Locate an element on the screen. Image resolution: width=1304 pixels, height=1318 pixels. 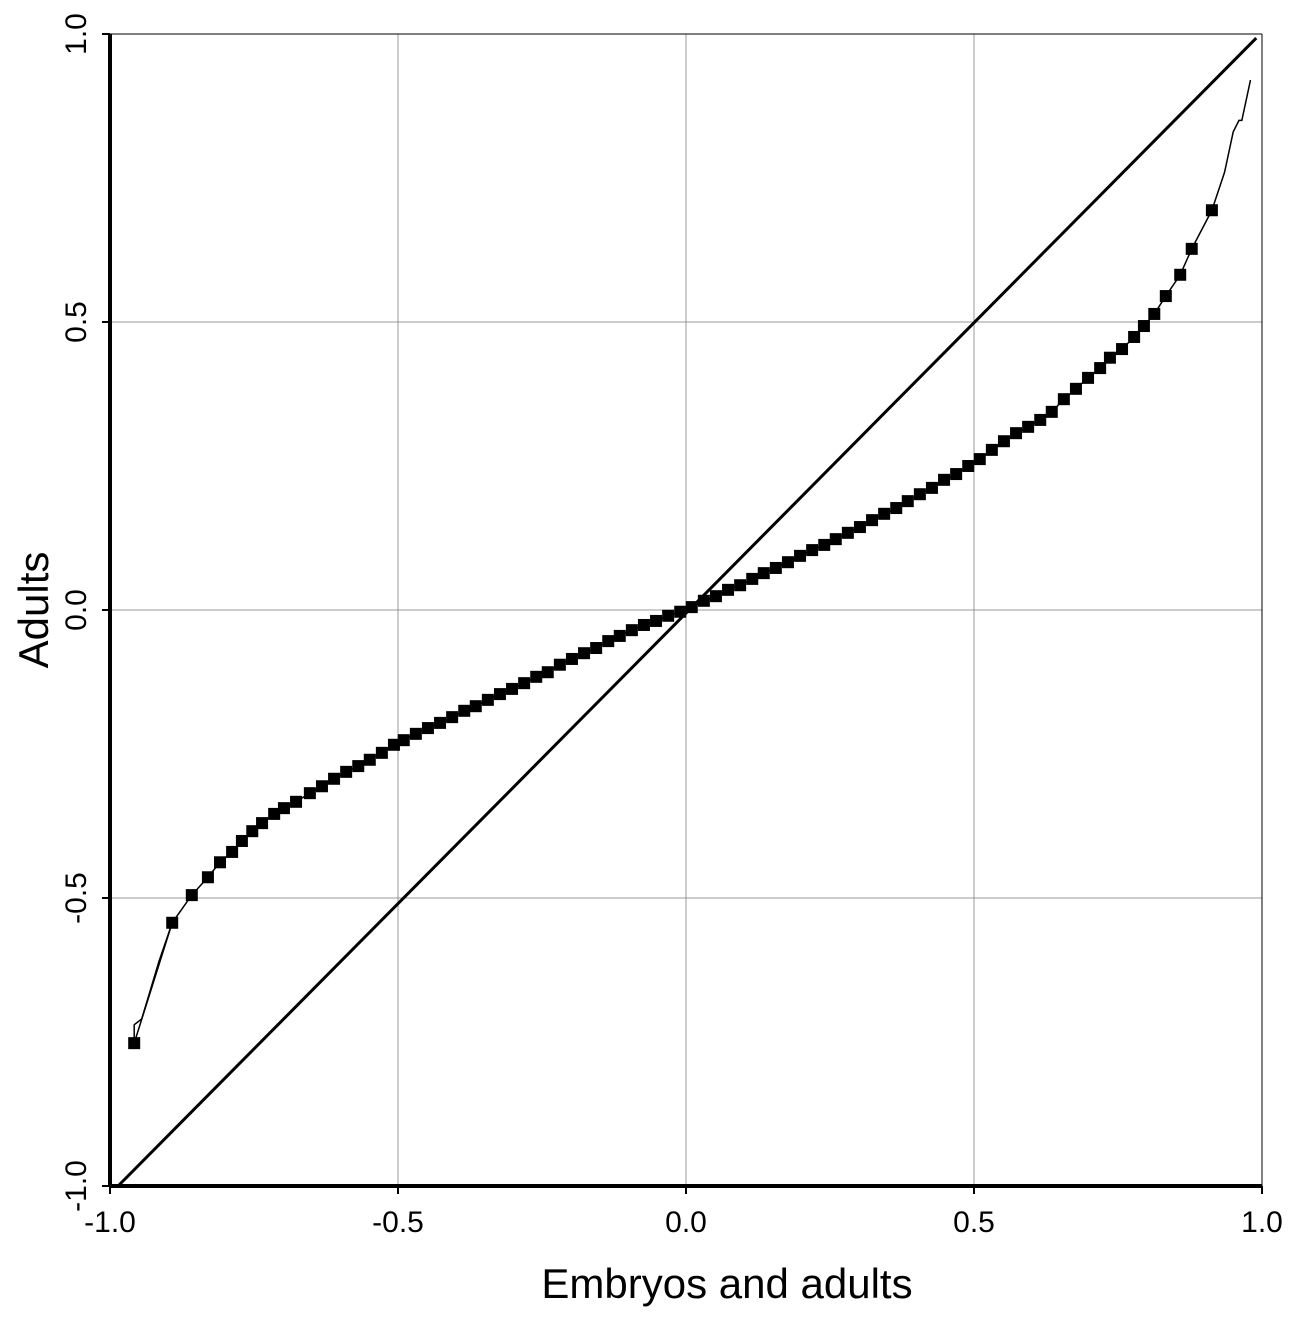
x-tick-label: -1.0 is located at coordinates (110, 1222).